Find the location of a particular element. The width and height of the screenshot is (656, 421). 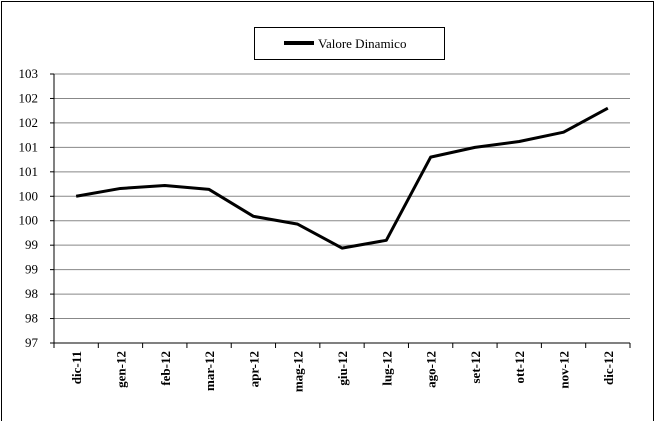

x-tick-label: giu-12 is located at coordinates (342, 368).